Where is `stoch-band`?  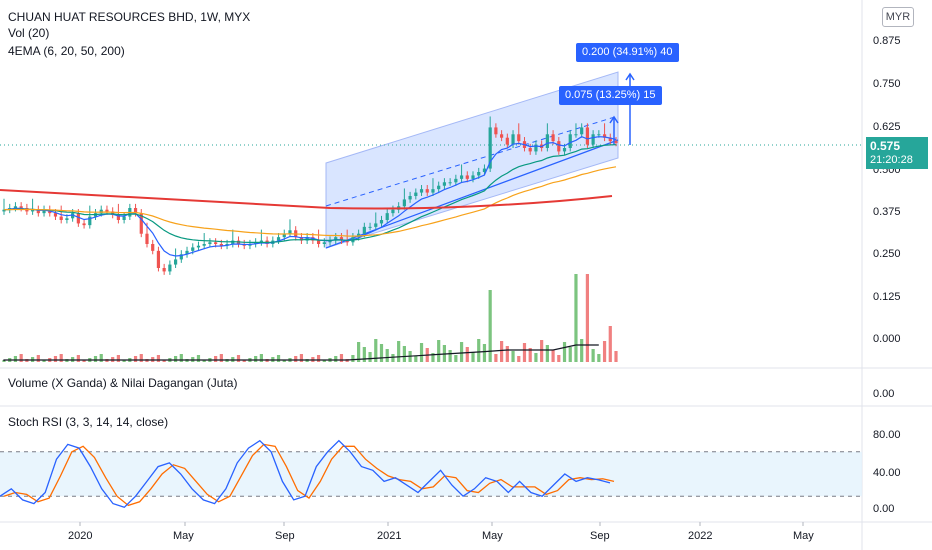
stoch-band is located at coordinates (431, 474).